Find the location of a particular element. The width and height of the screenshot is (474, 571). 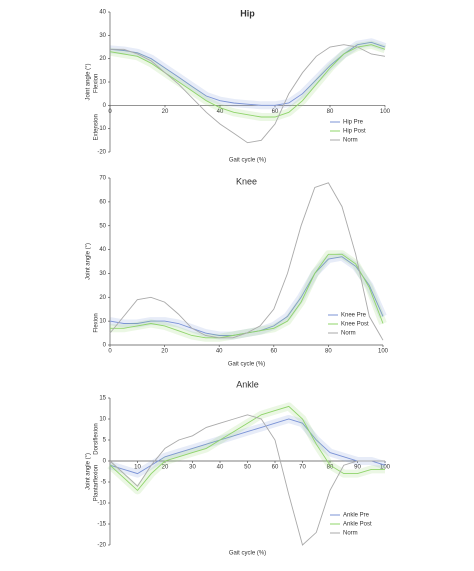

y-tick-label: -15 is located at coordinates (101, 525).